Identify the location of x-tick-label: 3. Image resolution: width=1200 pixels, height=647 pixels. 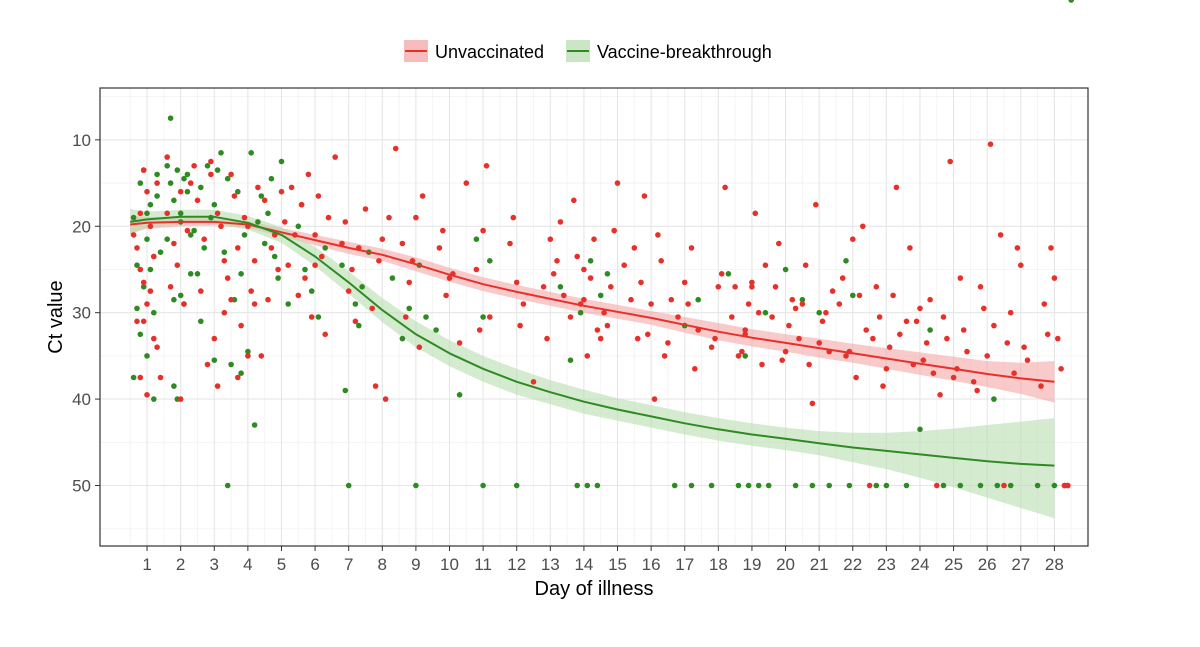
(214, 564).